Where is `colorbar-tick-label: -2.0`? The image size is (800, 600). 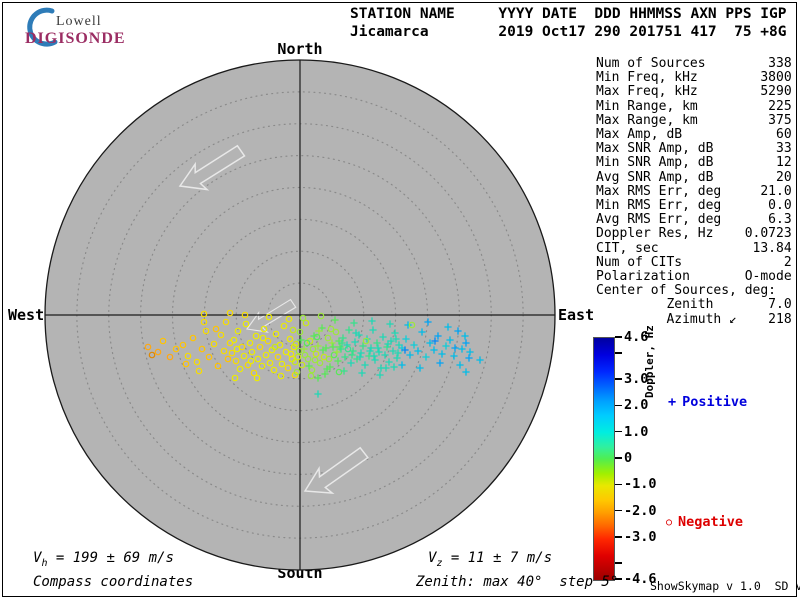
colorbar-tick-label: -2.0 is located at coordinates (640, 510).